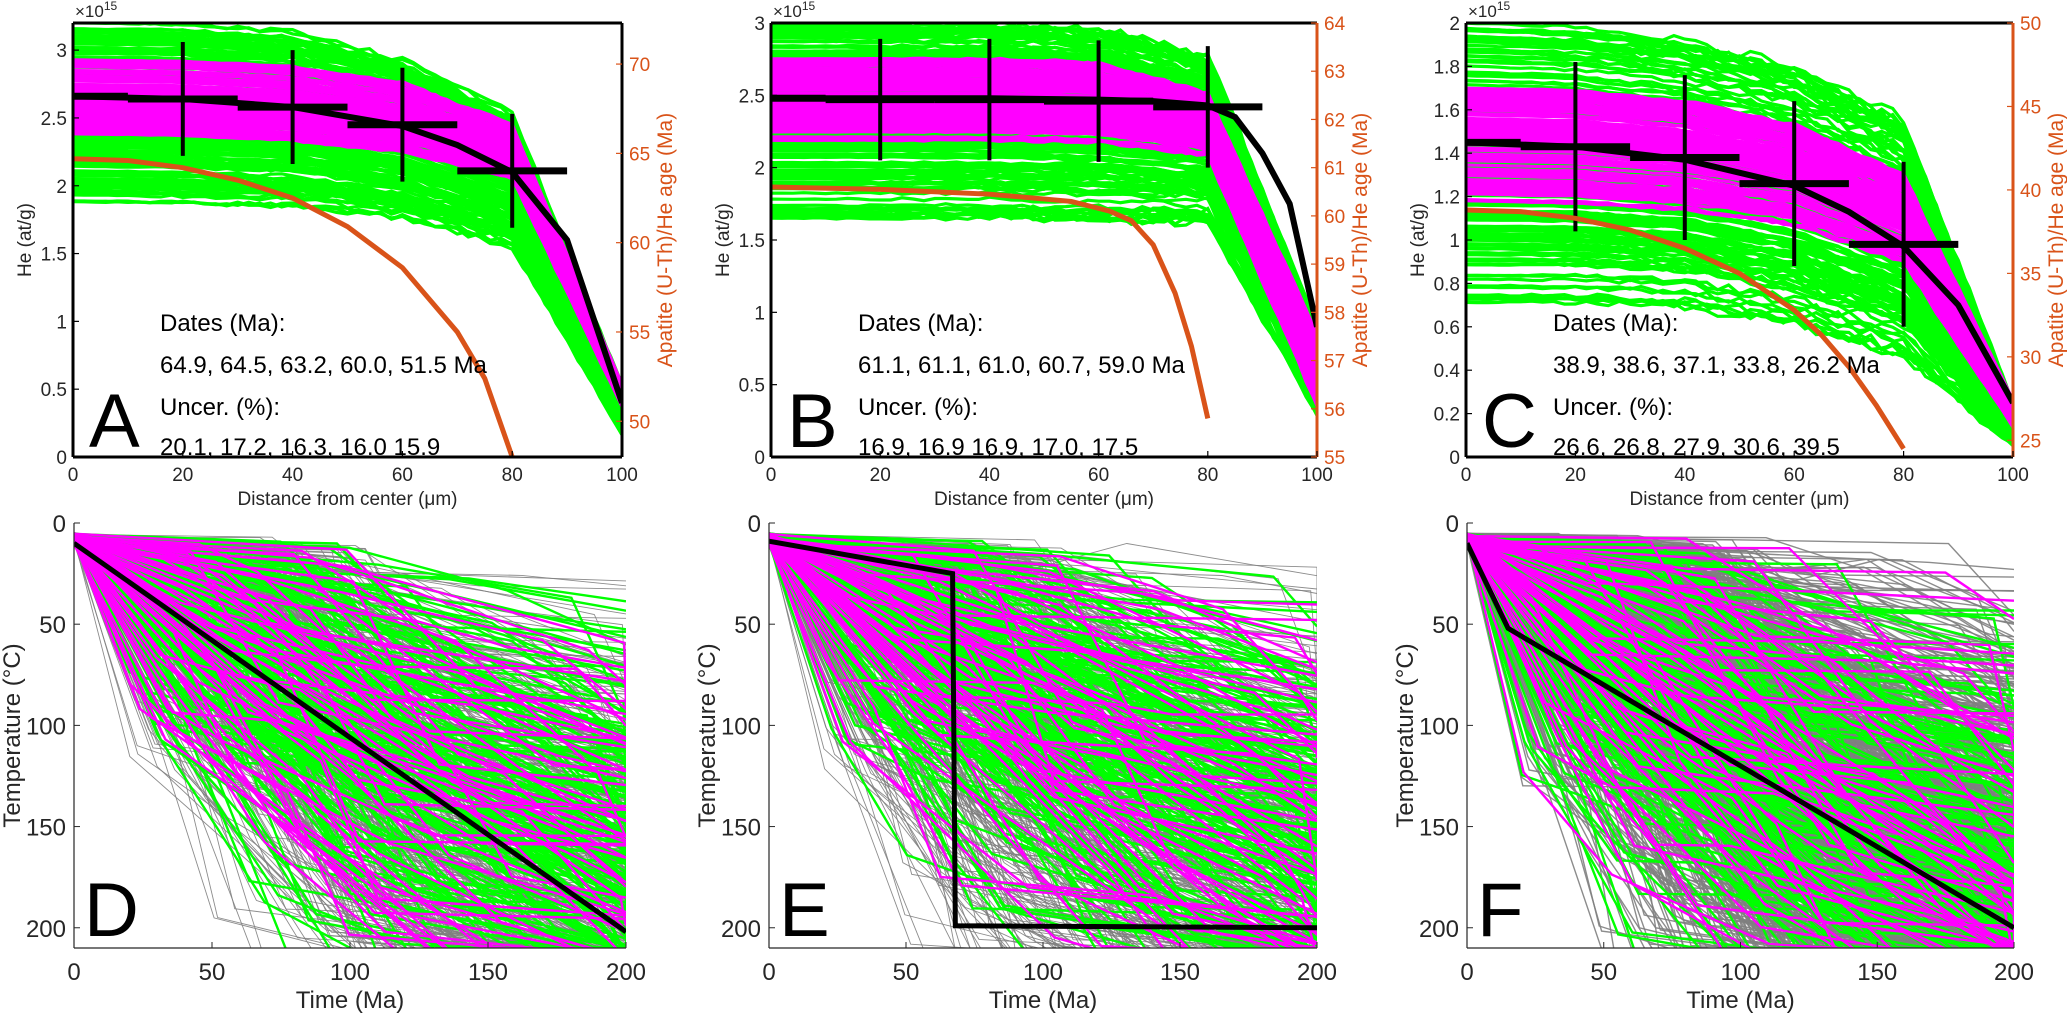 The image size is (2067, 1014). Describe the element at coordinates (1454, 24) in the screenshot. I see `y-tick-label: 2` at that location.